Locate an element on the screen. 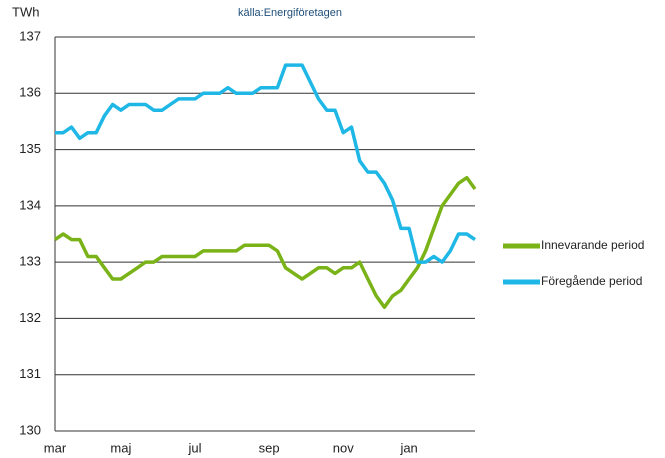 This screenshot has width=665, height=458. x-tick-label: jul is located at coordinates (194, 447).